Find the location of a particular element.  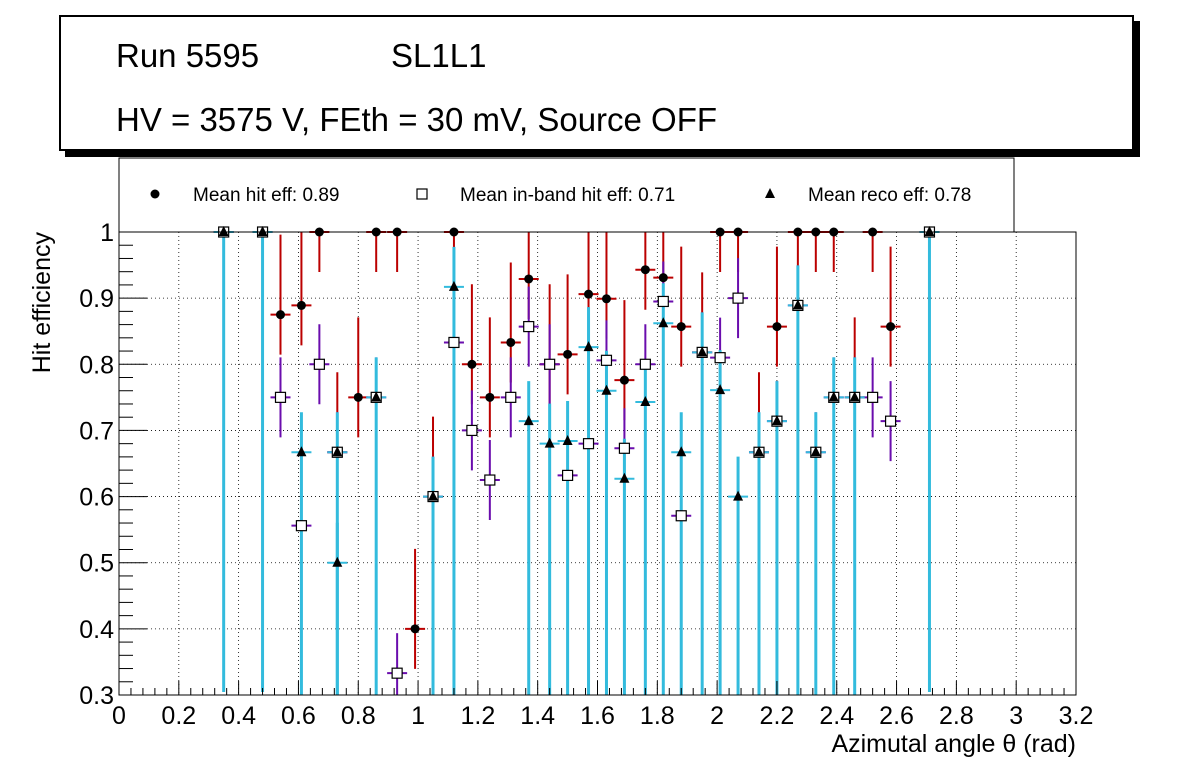

y-tick-label: 0.7 is located at coordinates (96, 431).